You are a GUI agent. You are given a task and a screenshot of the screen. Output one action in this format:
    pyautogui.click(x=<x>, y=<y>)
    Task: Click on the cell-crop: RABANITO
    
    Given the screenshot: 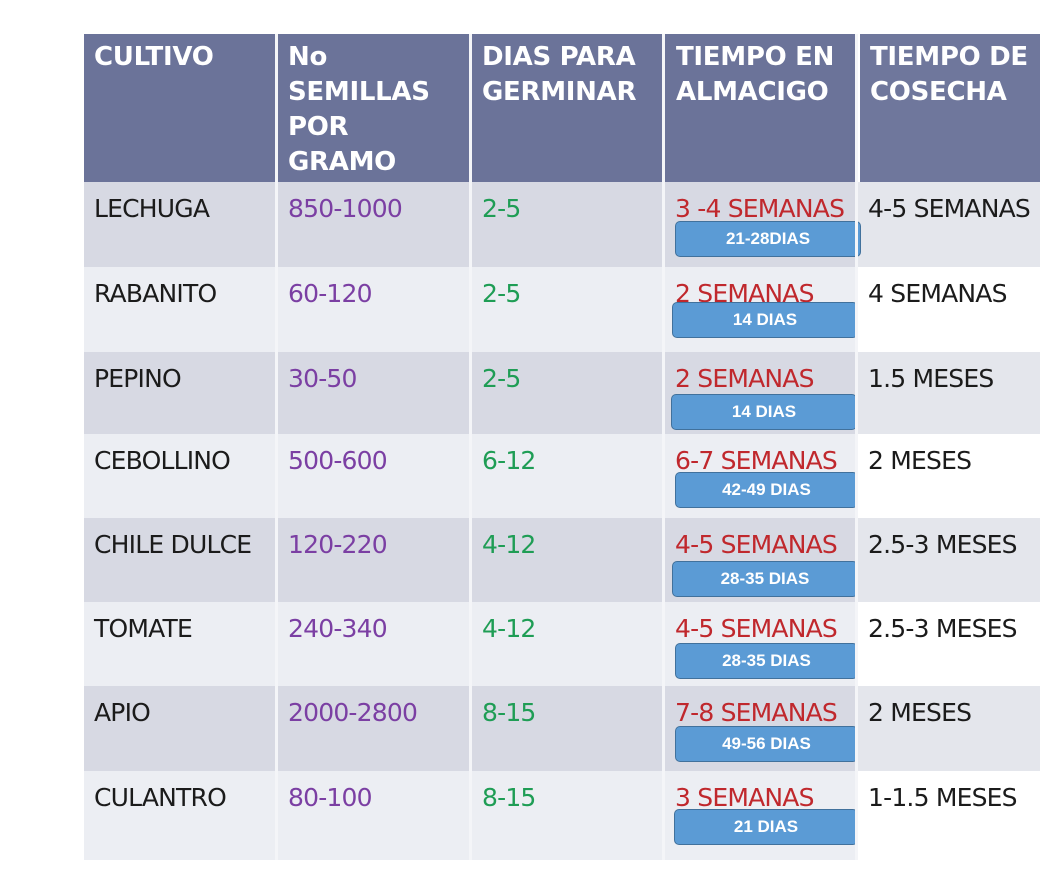 What is the action you would take?
    pyautogui.click(x=155, y=293)
    